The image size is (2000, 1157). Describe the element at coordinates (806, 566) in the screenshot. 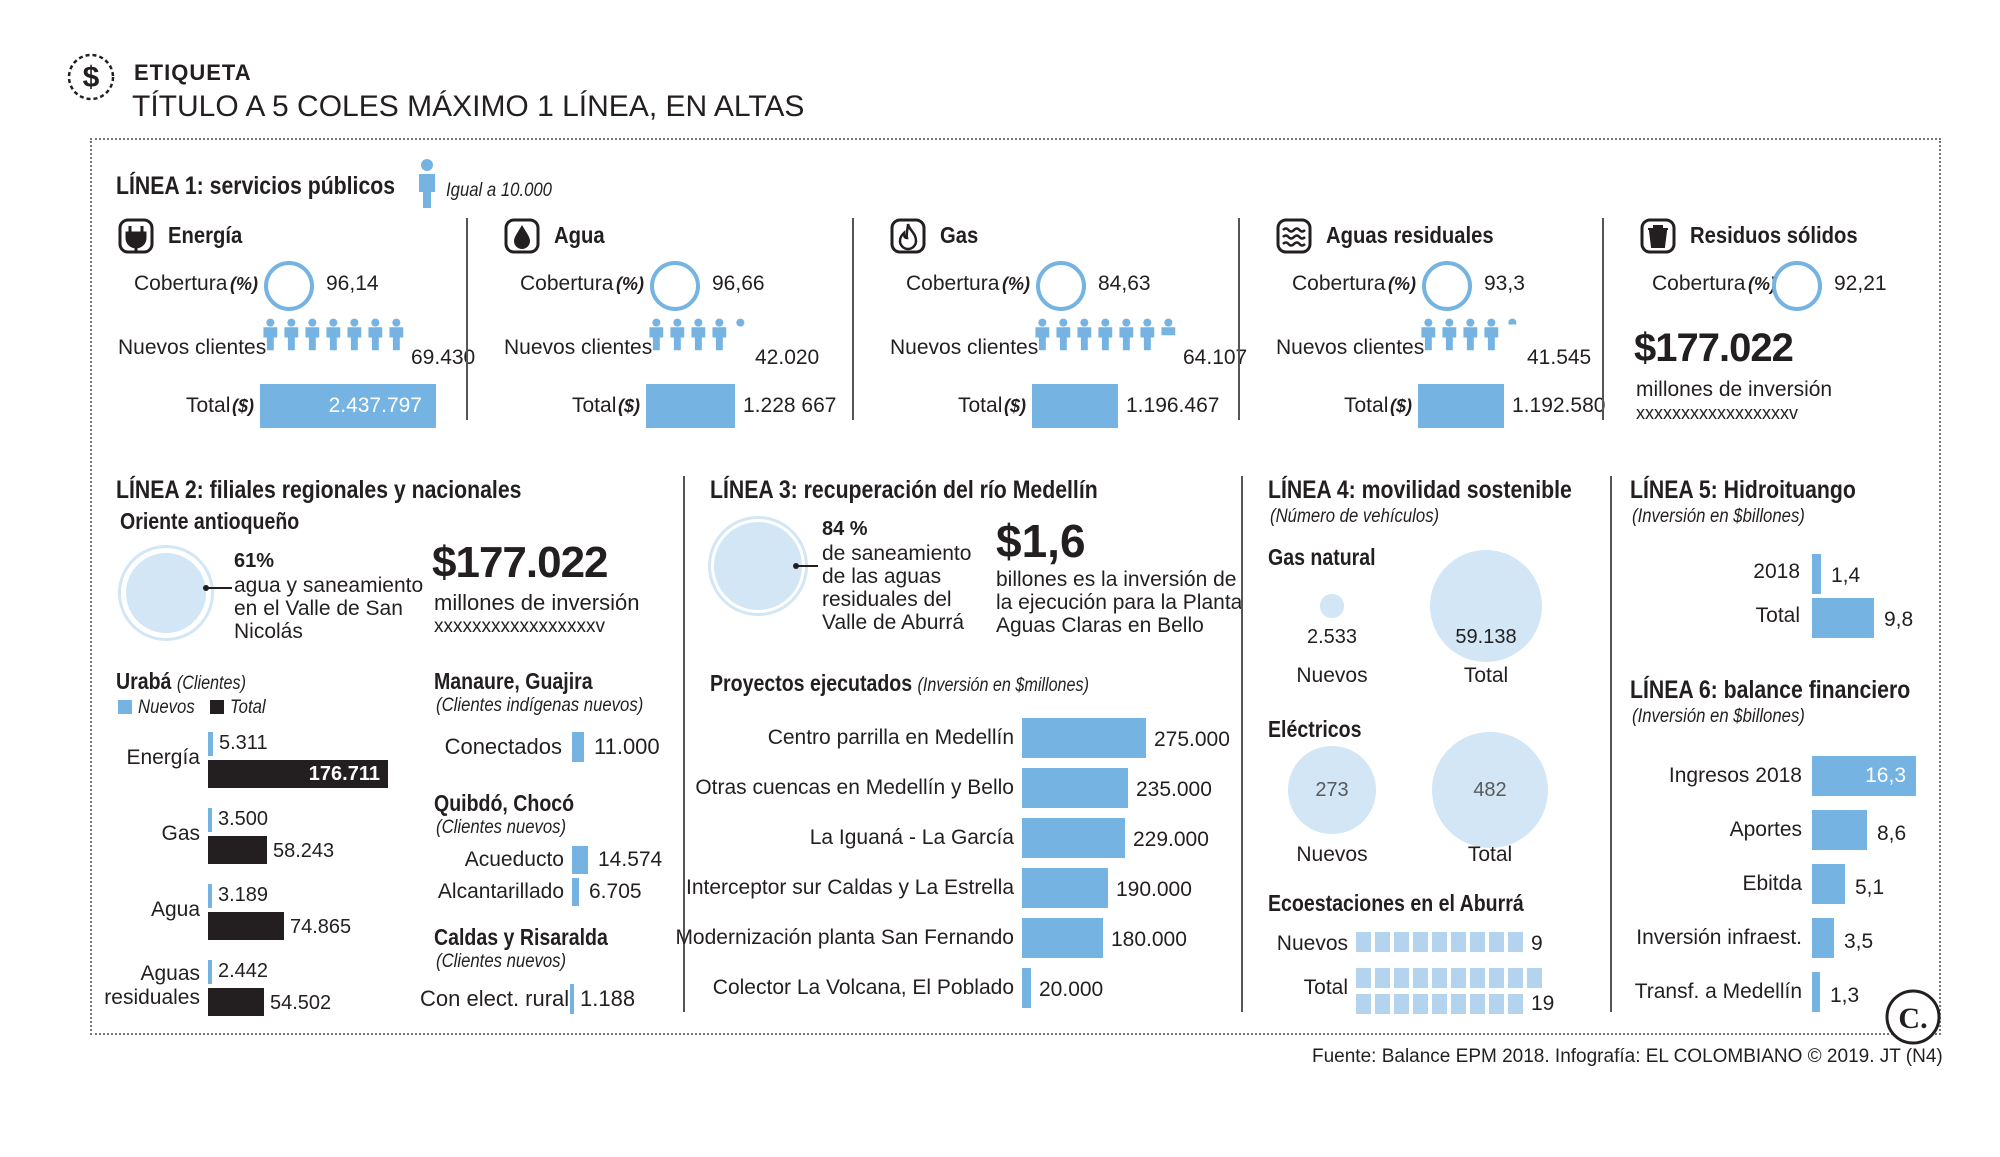

I see `line3-pointer` at that location.